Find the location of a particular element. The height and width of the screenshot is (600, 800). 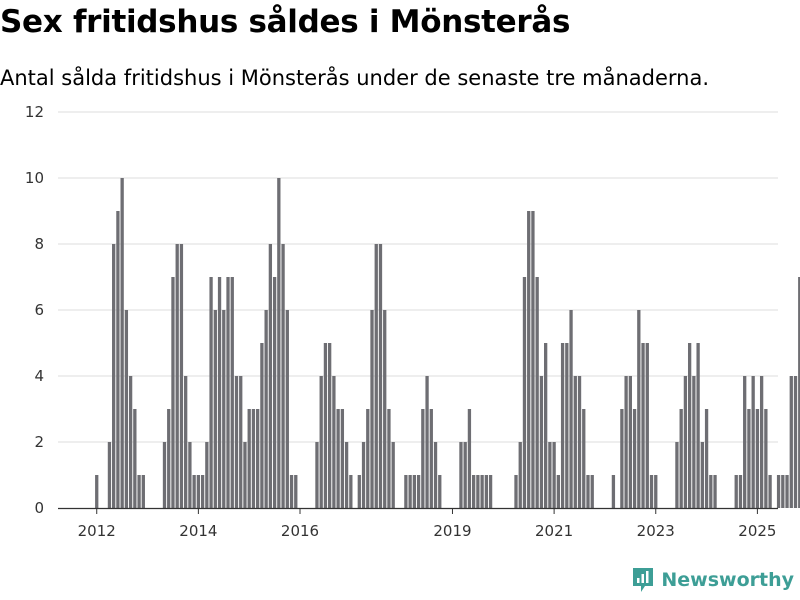

y-tick-label: 0 is located at coordinates (39, 508).